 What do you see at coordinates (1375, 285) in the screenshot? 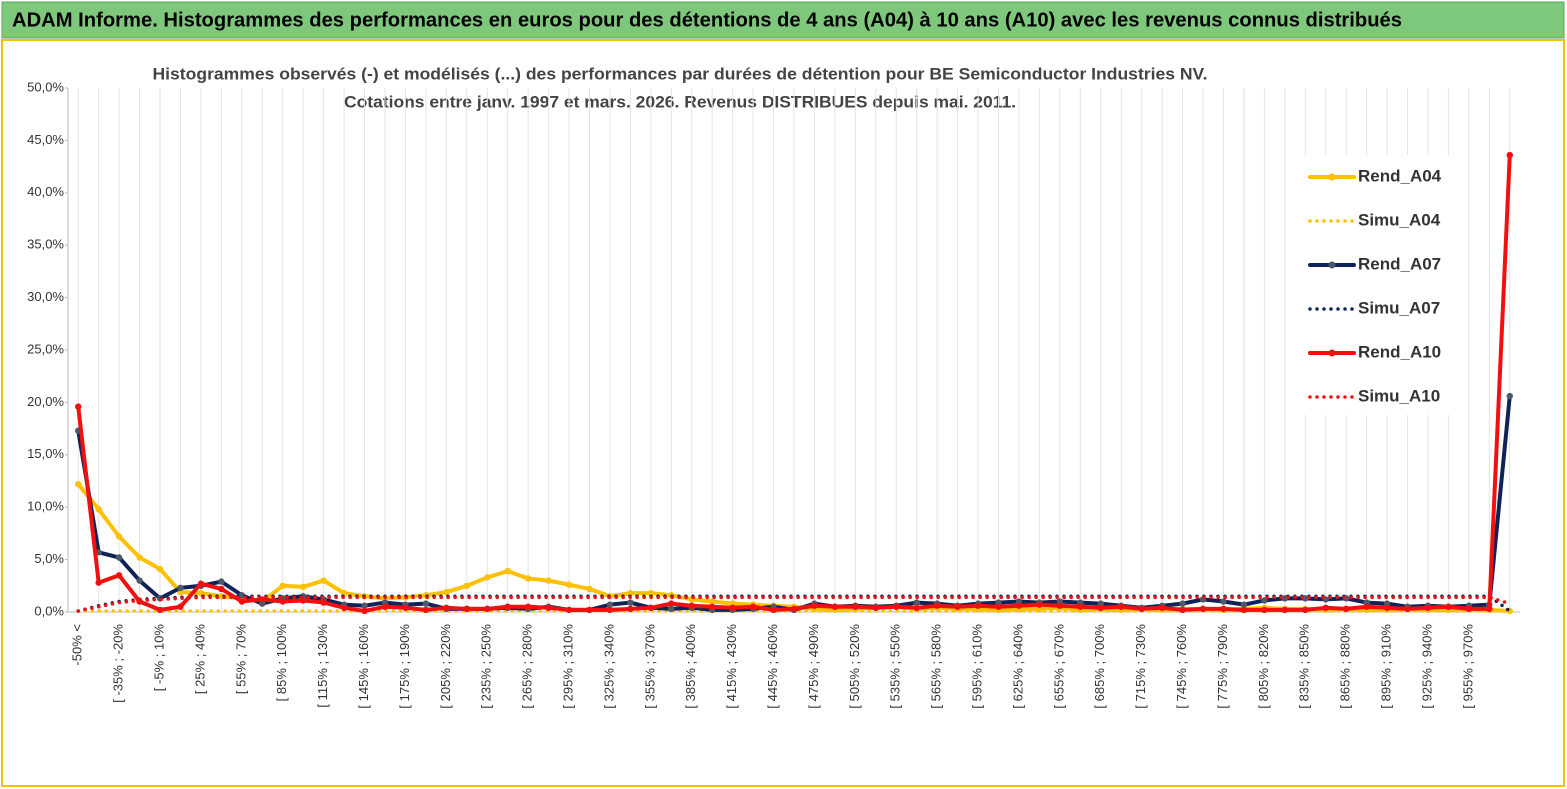
I see `legend-box` at bounding box center [1375, 285].